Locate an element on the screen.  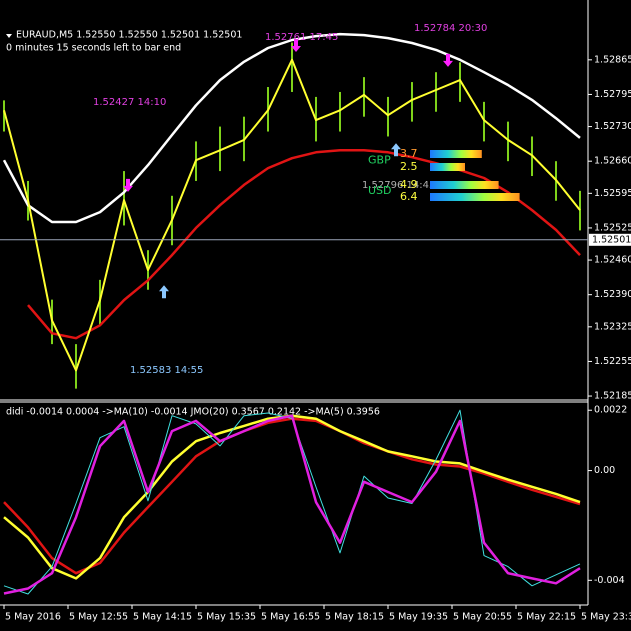
meter-label: GBP is located at coordinates (379, 160).